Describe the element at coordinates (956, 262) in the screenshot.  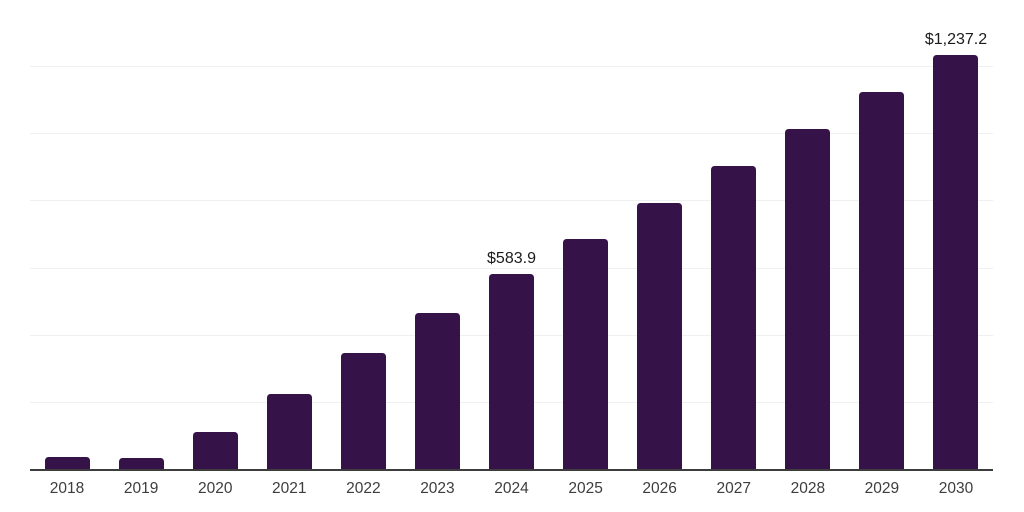
I see `bar-2030` at that location.